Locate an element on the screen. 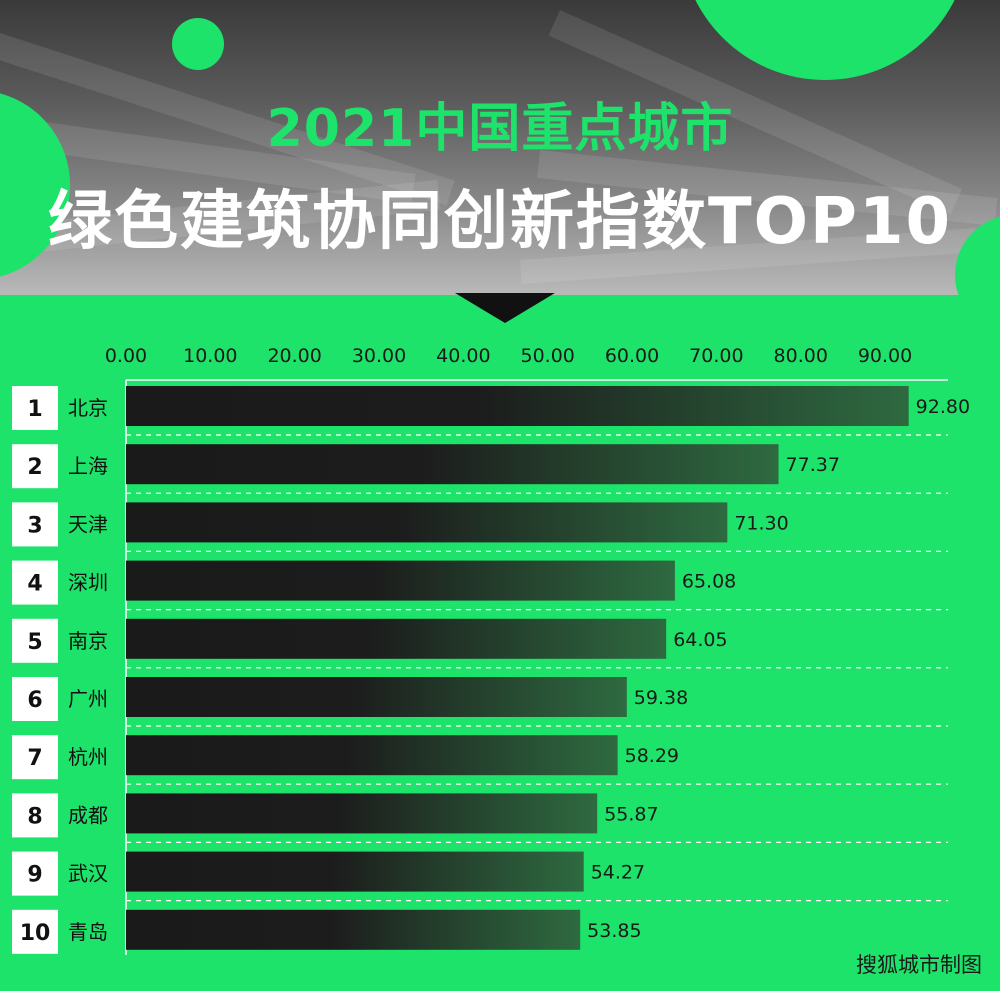  value-label: 54.27 is located at coordinates (618, 873).